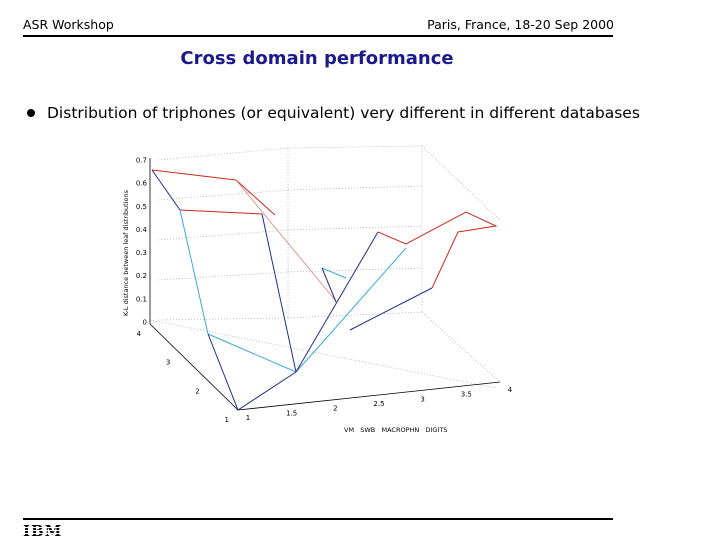  What do you see at coordinates (510, 390) in the screenshot?
I see `x-tick-label: 4` at bounding box center [510, 390].